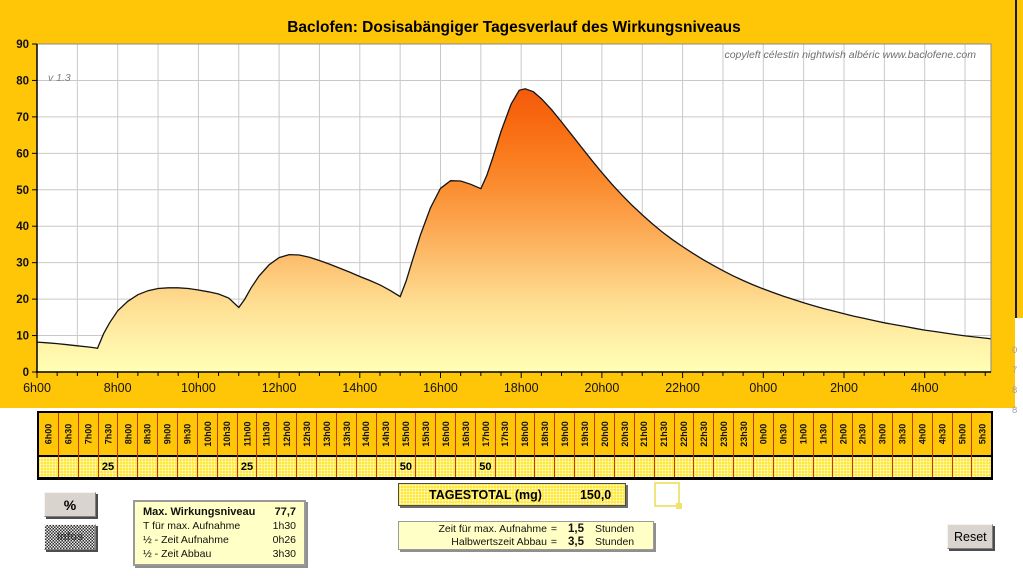 This screenshot has width=1023, height=576. I want to click on infos-button: Infos, so click(70, 537).